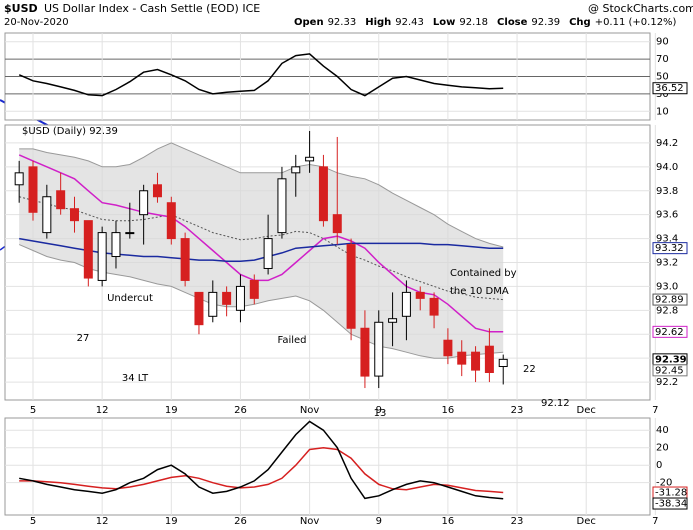  I want to click on y-tick-label: 93.2, so click(667, 263).